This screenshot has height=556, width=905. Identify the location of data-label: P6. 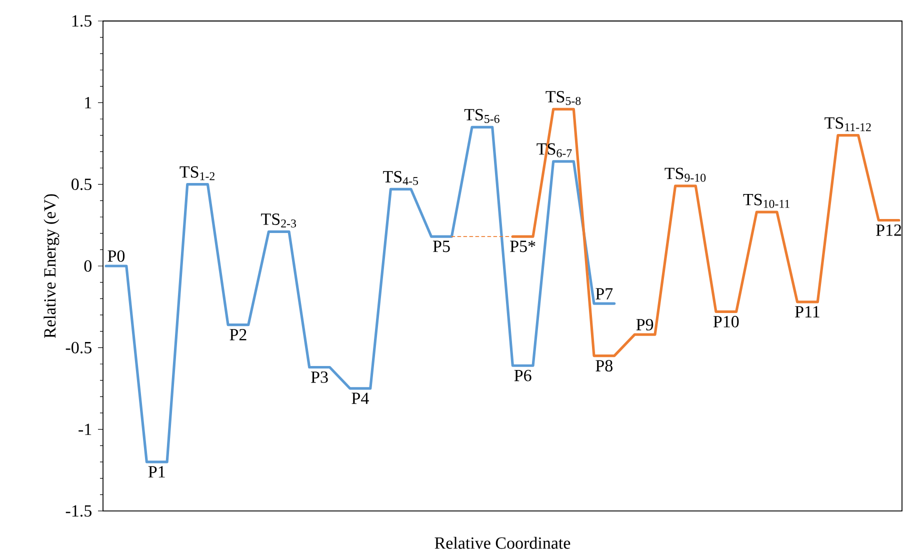
(523, 376).